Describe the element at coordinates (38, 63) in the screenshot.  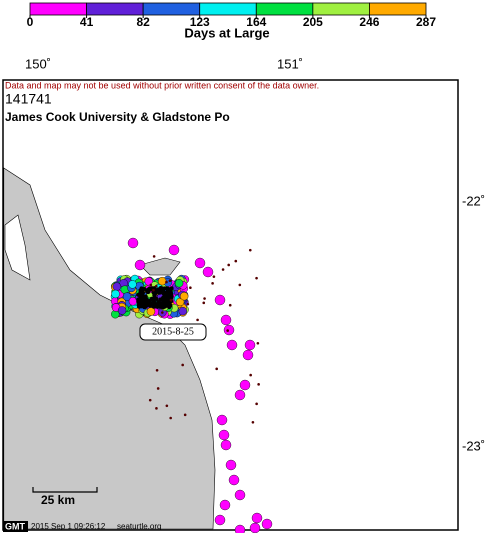
I see `lon-label: 150˚` at that location.